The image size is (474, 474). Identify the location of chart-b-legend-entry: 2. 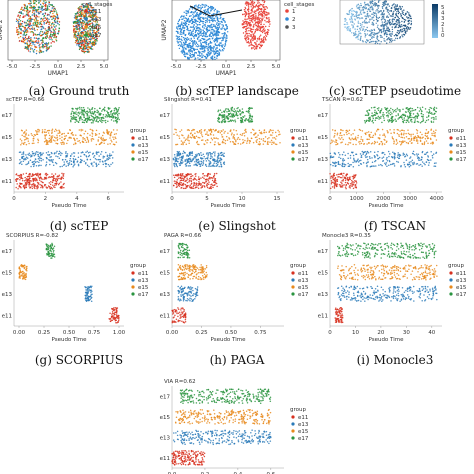
(294, 20).